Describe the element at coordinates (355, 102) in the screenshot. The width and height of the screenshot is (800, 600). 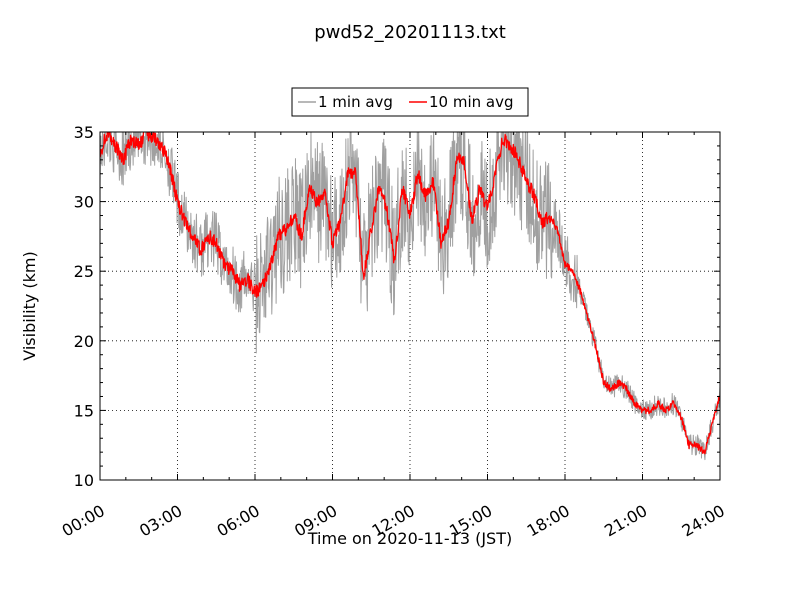
I see `legend-label-1min: 1 min avg` at that location.